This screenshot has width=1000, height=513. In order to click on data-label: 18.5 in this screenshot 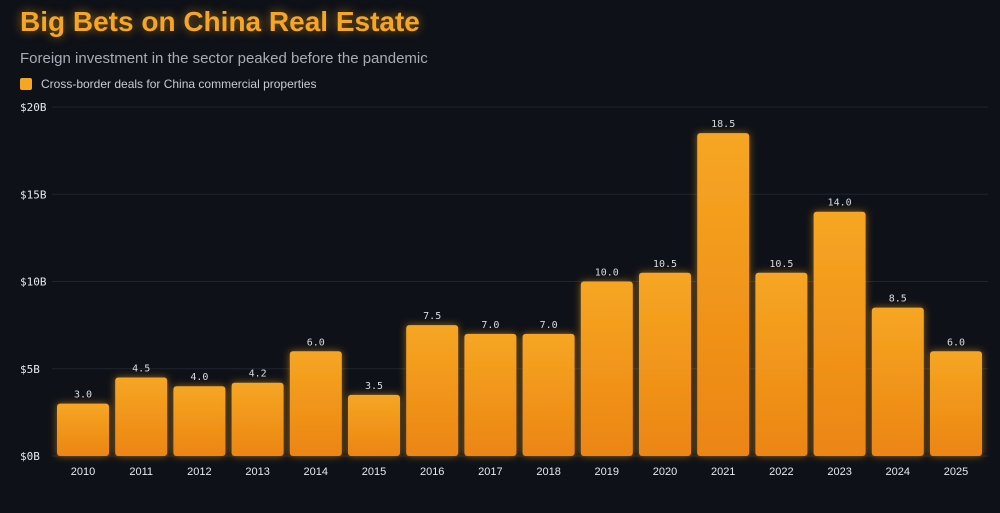, I will do `click(723, 124)`.